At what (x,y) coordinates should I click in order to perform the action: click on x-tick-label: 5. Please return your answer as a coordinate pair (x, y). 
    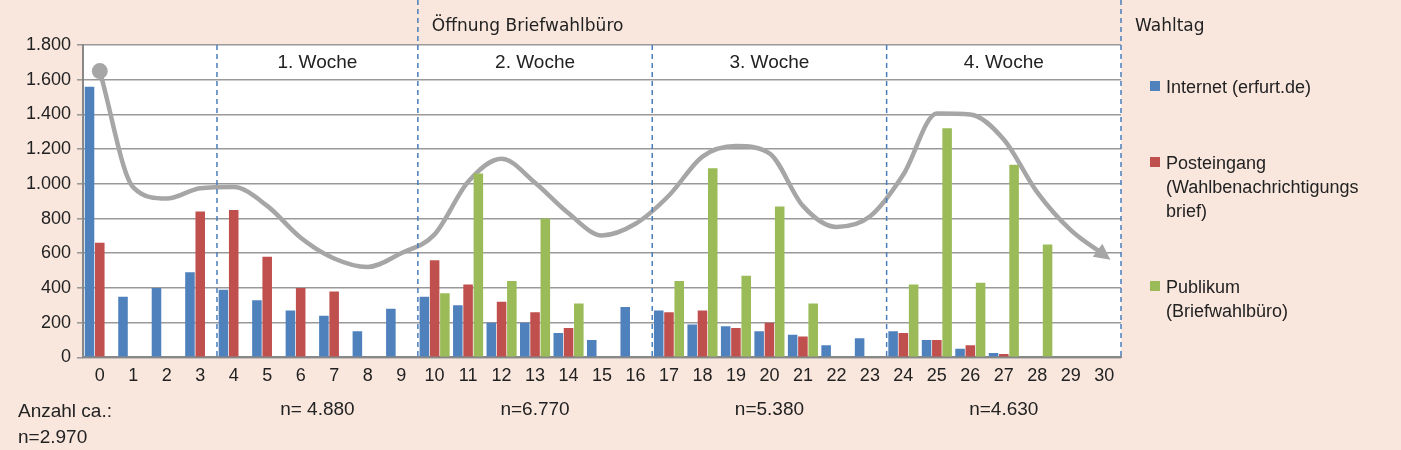
    Looking at the image, I should click on (267, 375).